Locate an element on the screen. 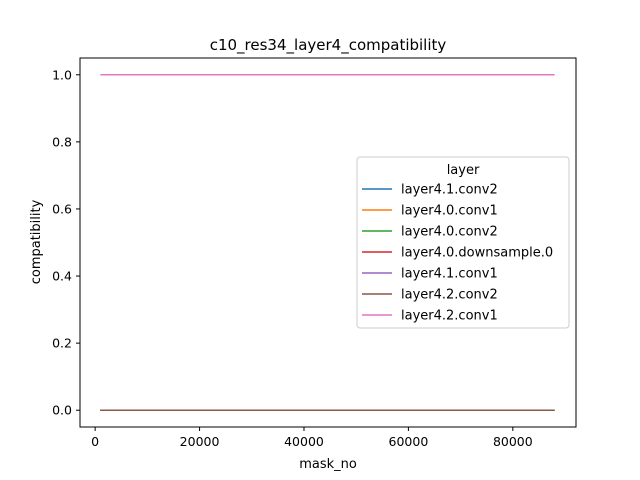  legend-entry: layer4.1.conv2 is located at coordinates (430, 190).